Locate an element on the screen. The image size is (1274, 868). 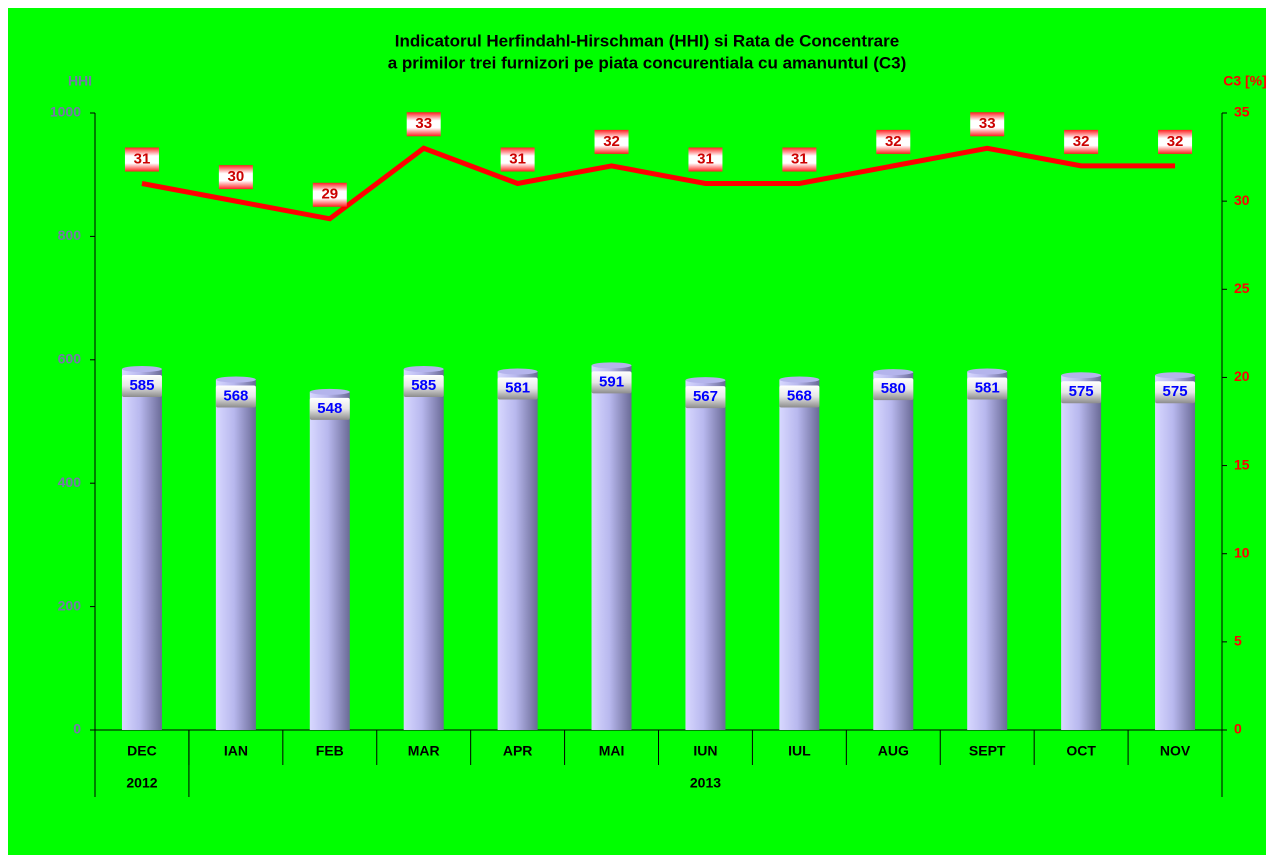
value-label: 567 is located at coordinates (705, 396).